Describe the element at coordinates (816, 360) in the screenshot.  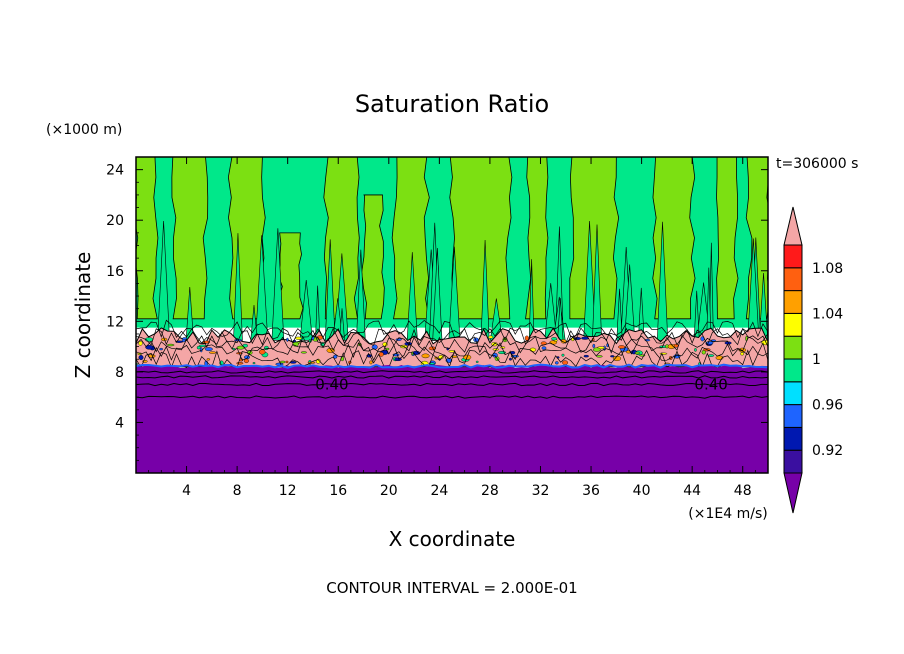
I see `colorbar-tick-label: 1` at that location.